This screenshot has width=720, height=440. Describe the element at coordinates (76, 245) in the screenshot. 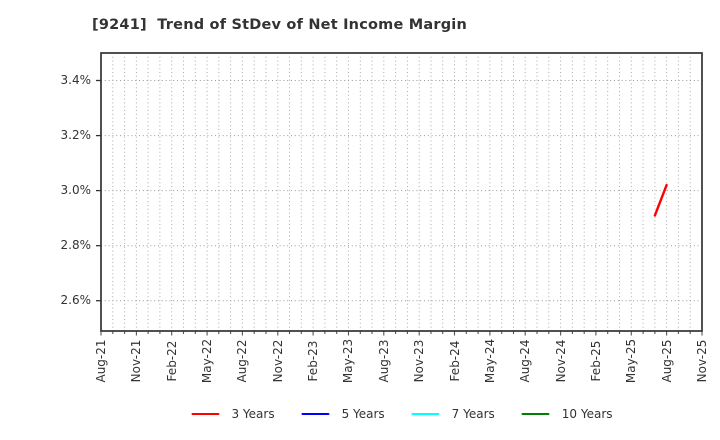

I see `y-tick-label: 2.8%` at that location.